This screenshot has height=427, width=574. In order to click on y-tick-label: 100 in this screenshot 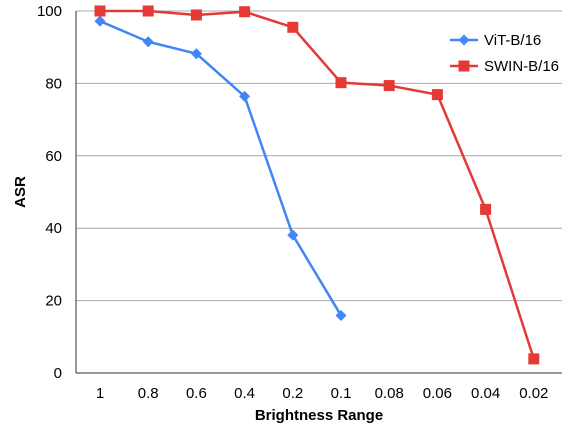, I will do `click(49, 11)`.